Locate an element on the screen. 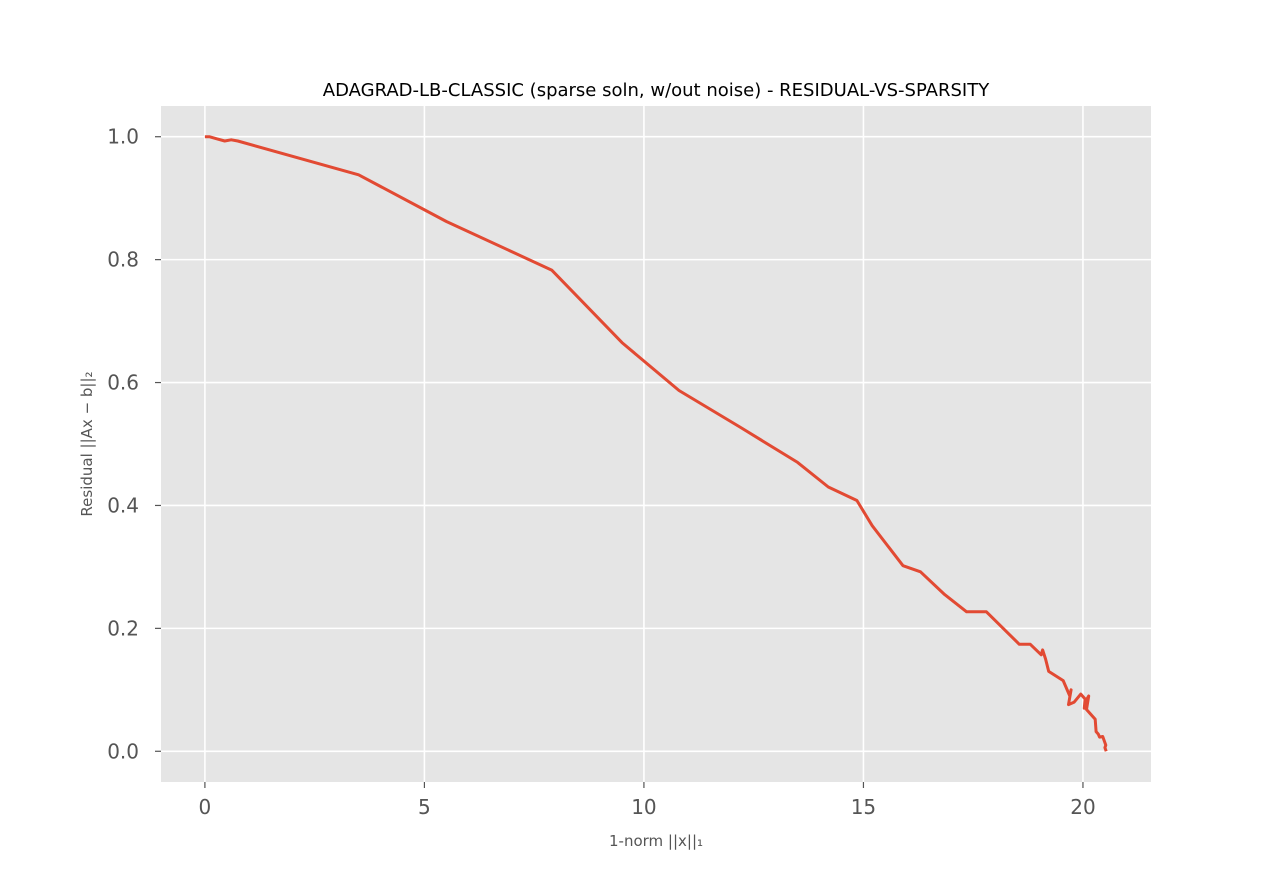 The width and height of the screenshot is (1280, 884). x-axis-ticks: 0 5 10 15 20 is located at coordinates (647, 800).